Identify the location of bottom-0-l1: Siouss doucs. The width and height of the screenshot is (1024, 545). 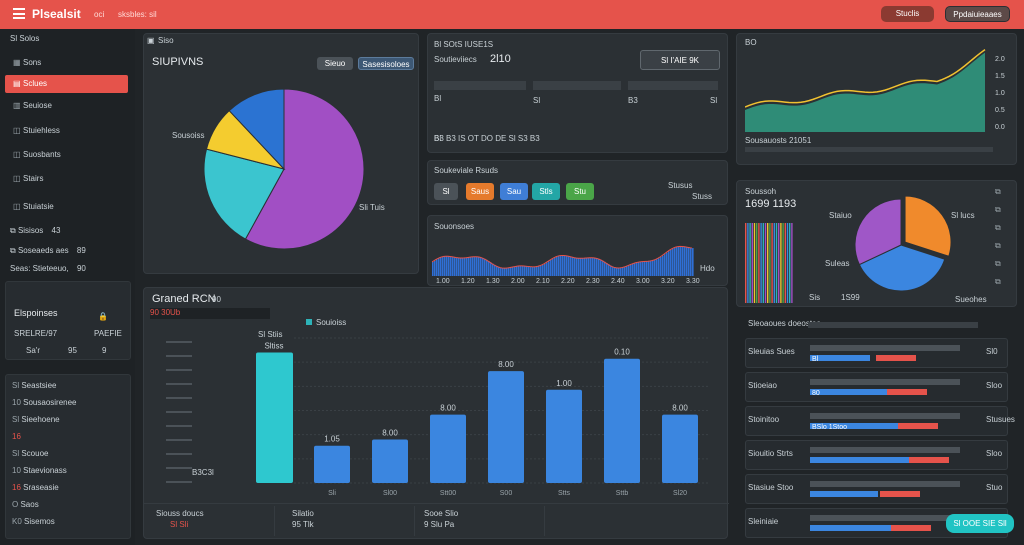
(180, 513).